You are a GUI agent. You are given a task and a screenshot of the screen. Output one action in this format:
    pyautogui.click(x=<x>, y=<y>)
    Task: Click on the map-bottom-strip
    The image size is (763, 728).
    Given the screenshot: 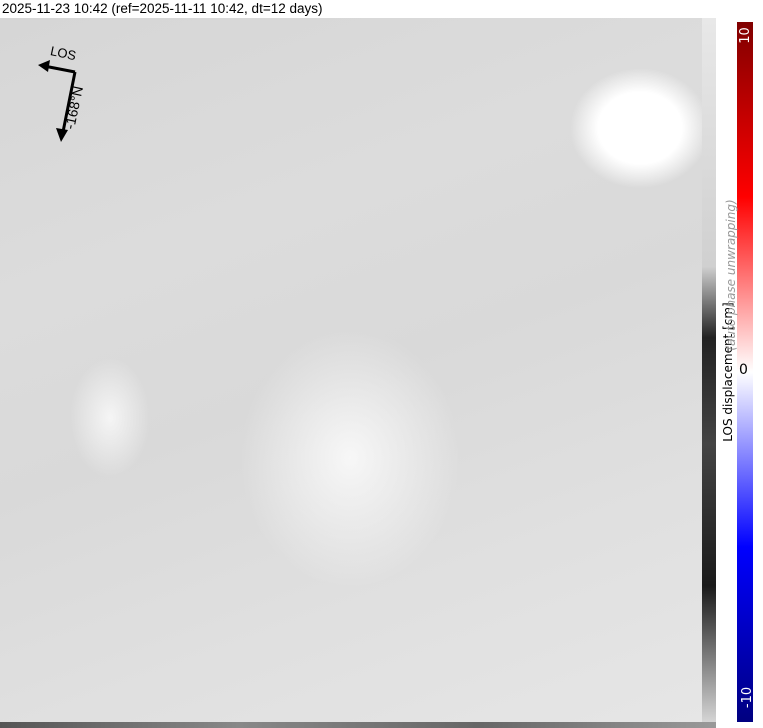 What is the action you would take?
    pyautogui.click(x=358, y=725)
    